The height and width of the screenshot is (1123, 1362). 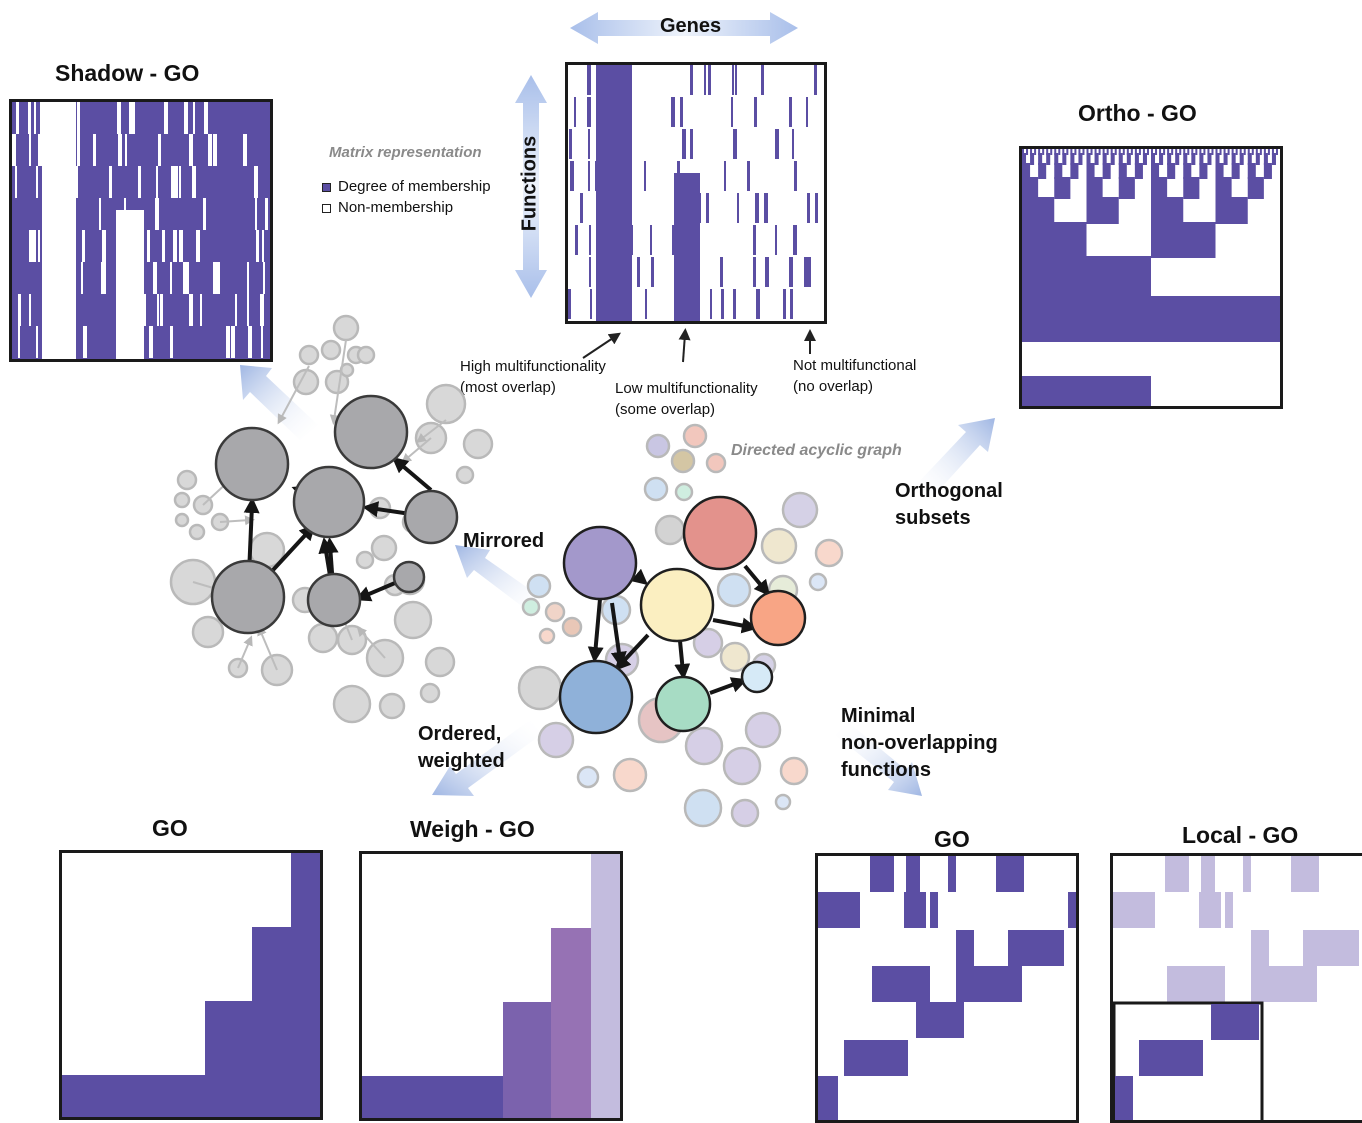 What do you see at coordinates (600, 563) in the screenshot?
I see `dag-primary-node` at bounding box center [600, 563].